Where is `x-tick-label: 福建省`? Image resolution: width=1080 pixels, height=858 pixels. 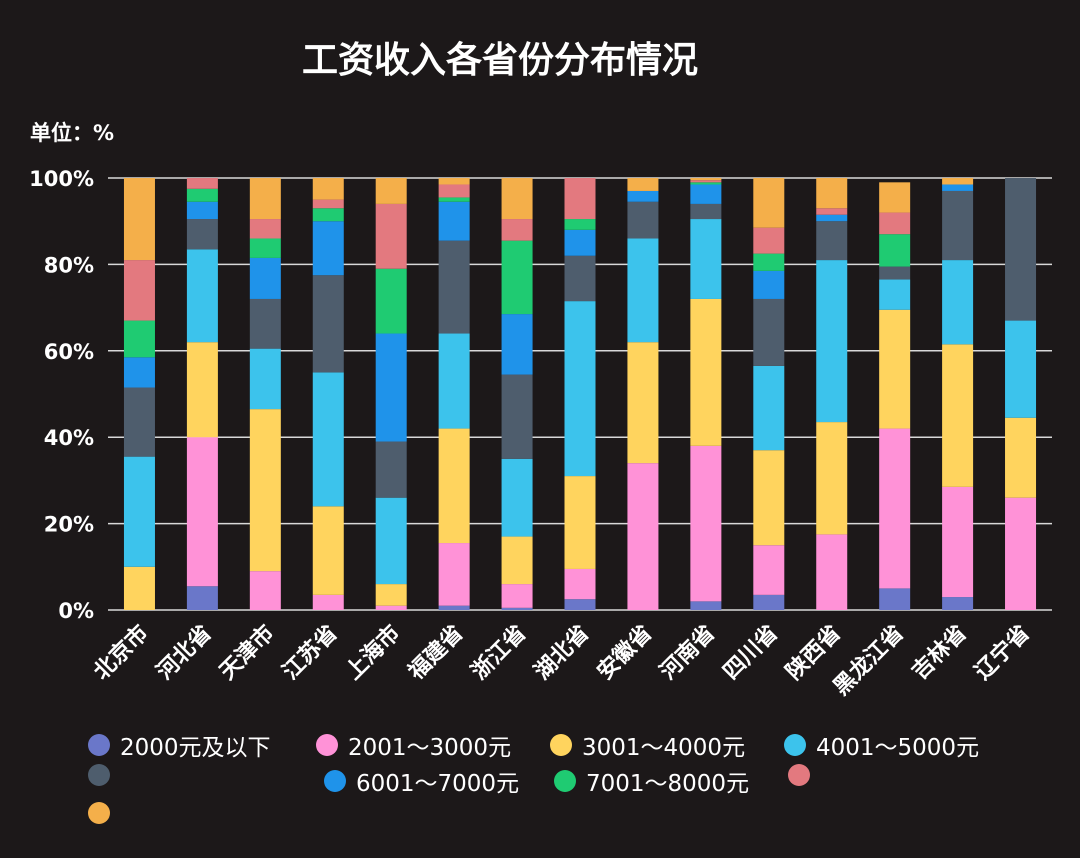
x-tick-label: 福建省 is located at coordinates (435, 653).